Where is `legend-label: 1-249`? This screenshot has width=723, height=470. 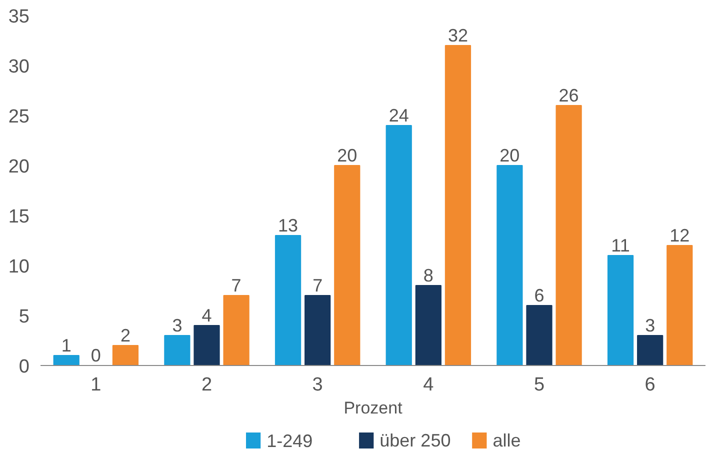
legend-label: 1-249 is located at coordinates (289, 441).